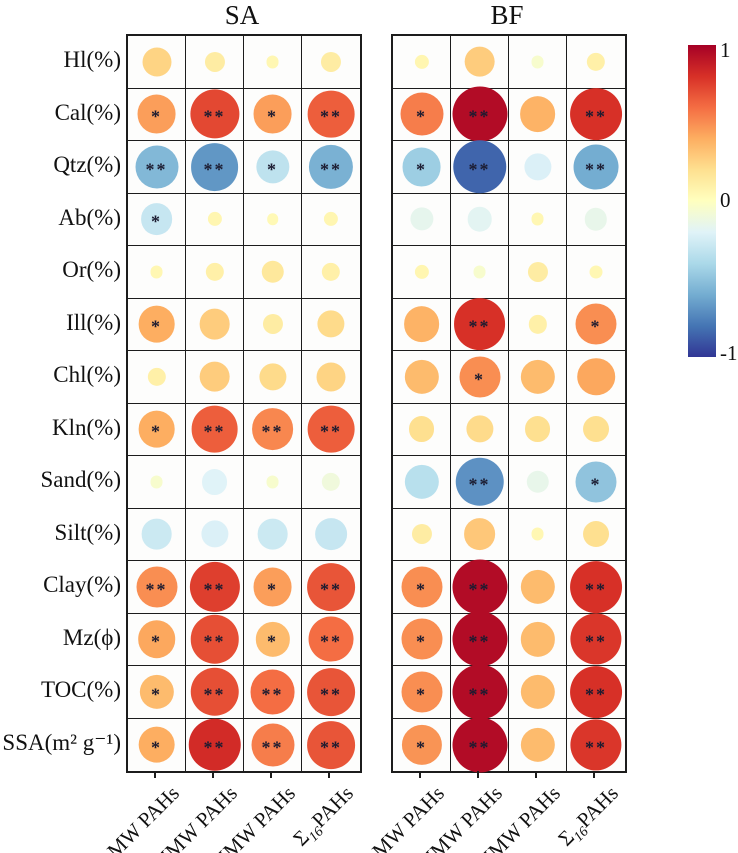 This screenshot has width=738, height=853. Describe the element at coordinates (91, 270) in the screenshot. I see `row-label: Or(%)` at that location.